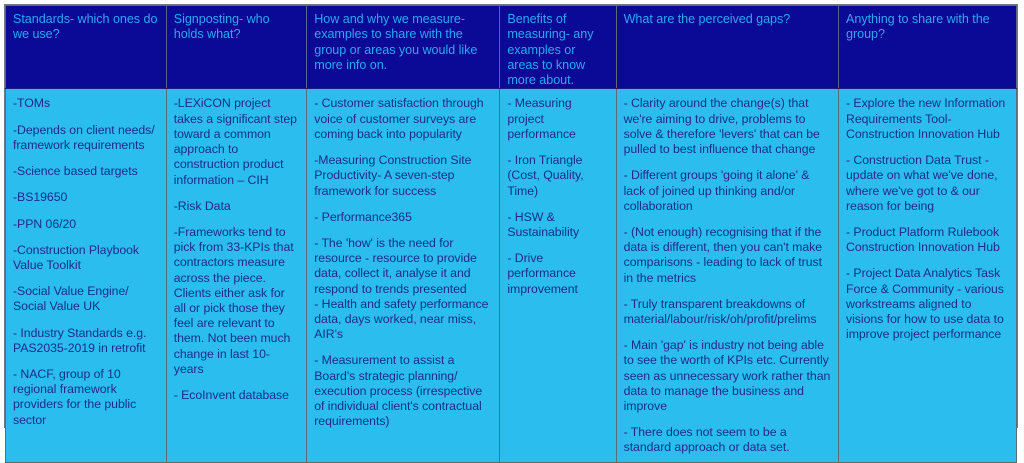 This screenshot has width=1024, height=463. Describe the element at coordinates (76, 257) in the screenshot. I see `list-item: -Construction Playbook Value Toolkit` at that location.